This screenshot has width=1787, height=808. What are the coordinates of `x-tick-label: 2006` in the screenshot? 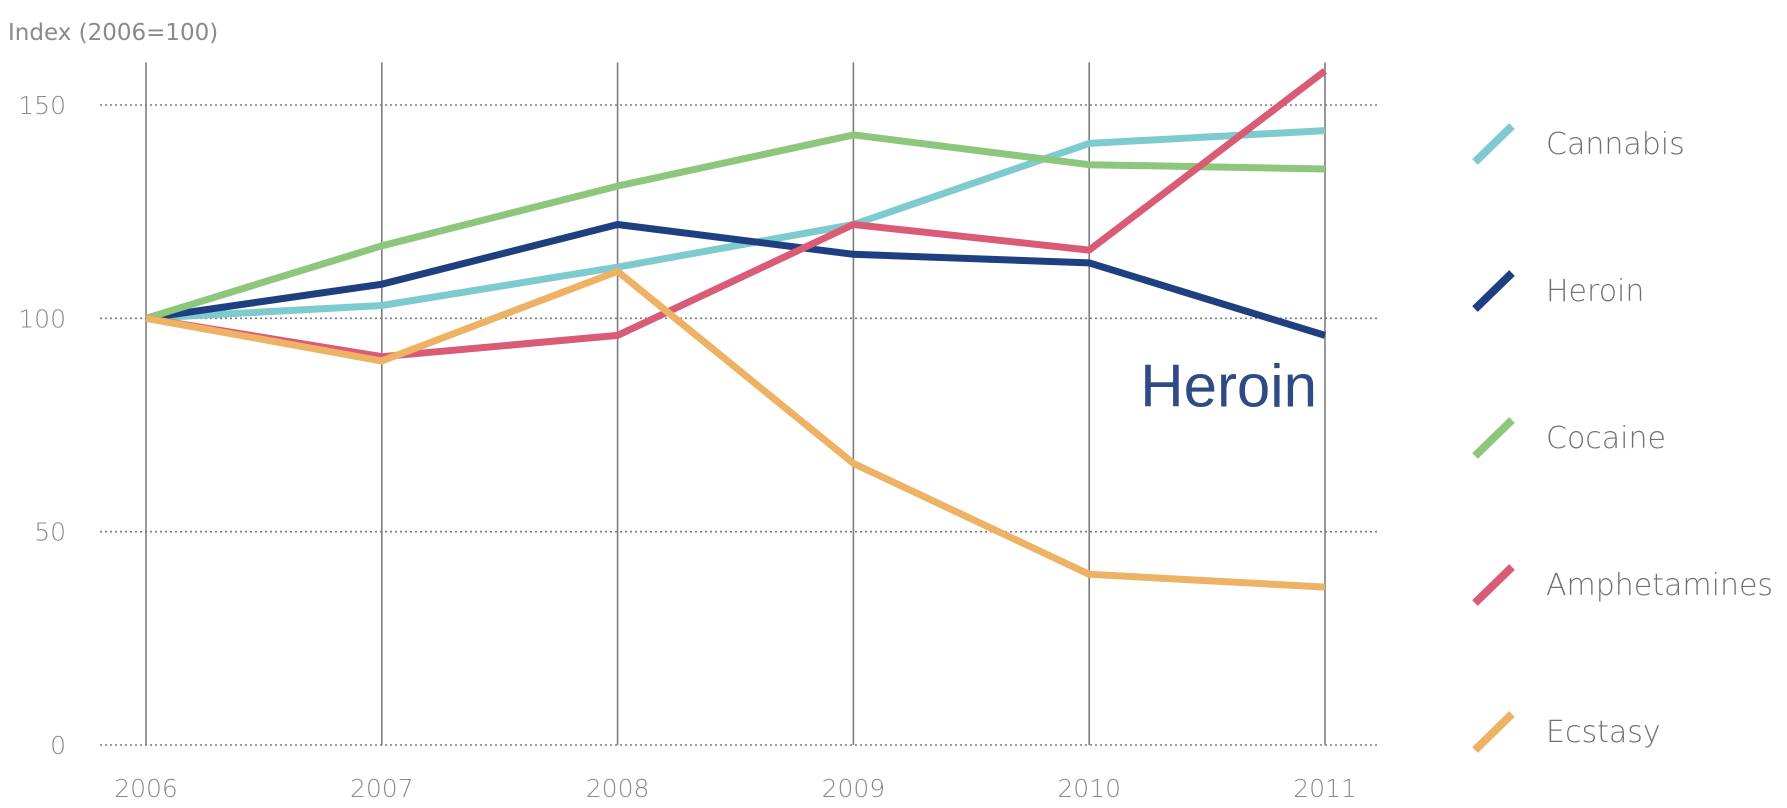 It's located at (146, 788).